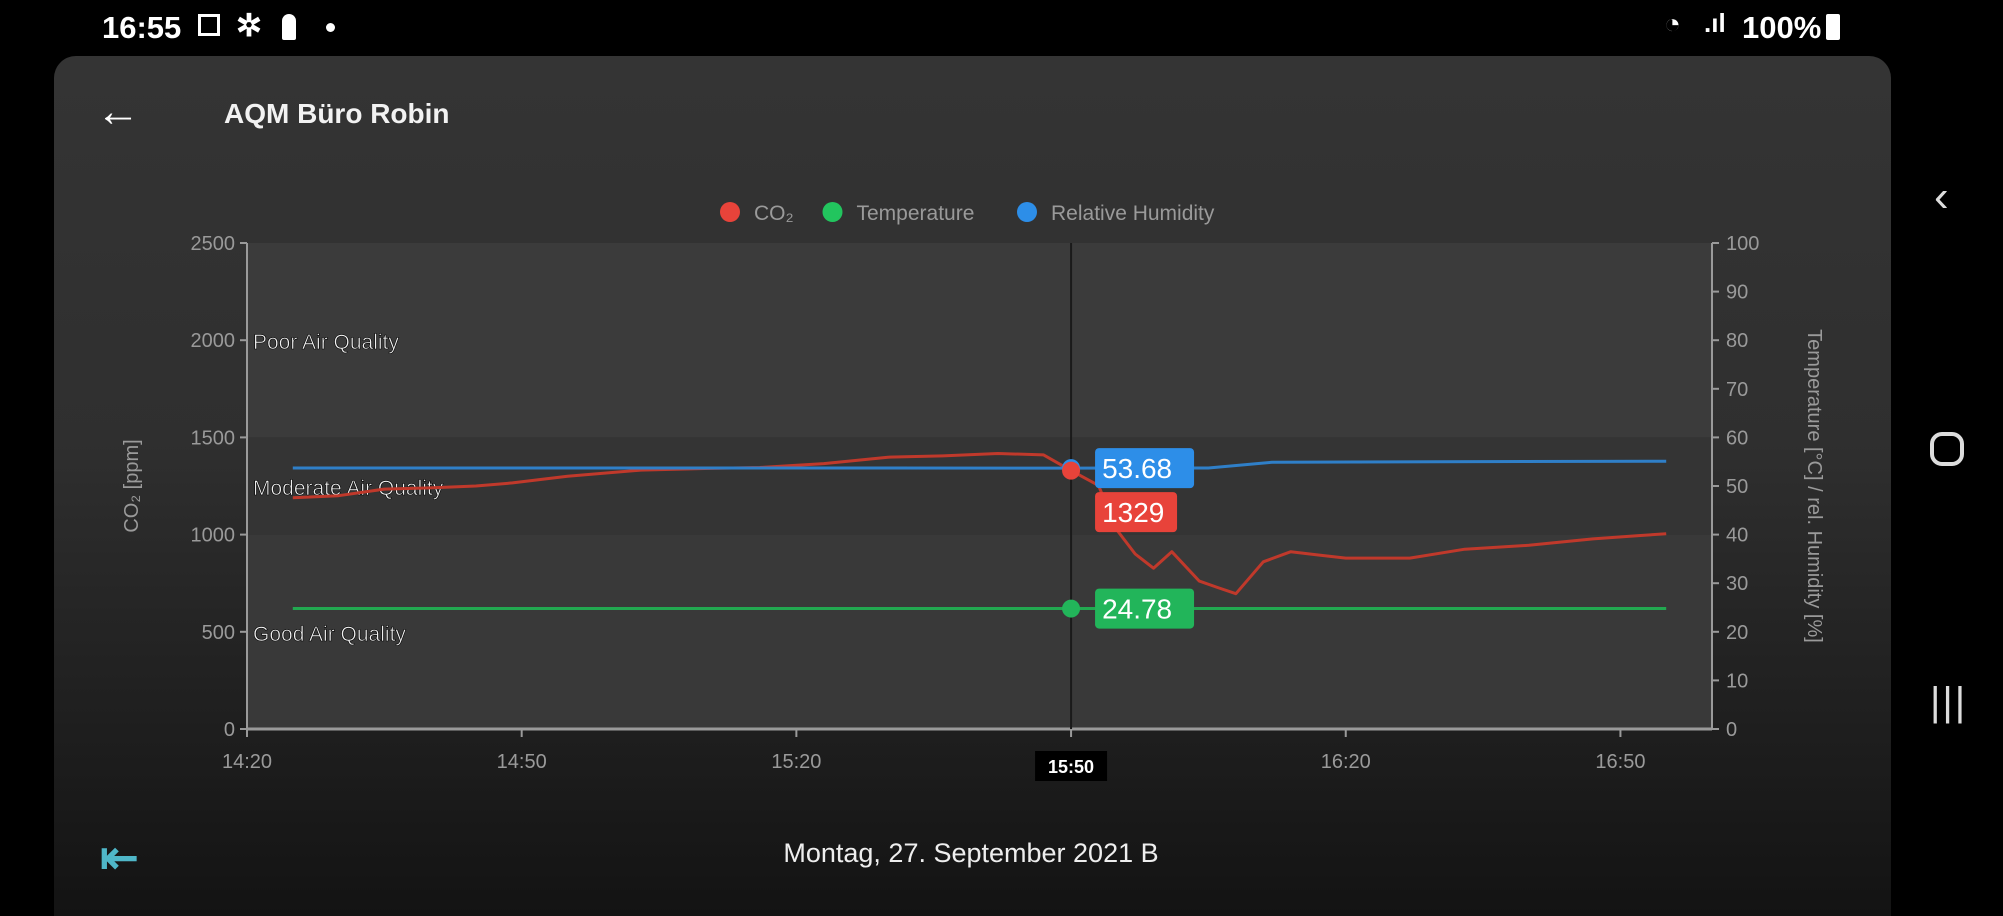 Image resolution: width=2003 pixels, height=916 pixels. Describe the element at coordinates (326, 342) in the screenshot. I see `zone-label: Poor Air Quality` at that location.